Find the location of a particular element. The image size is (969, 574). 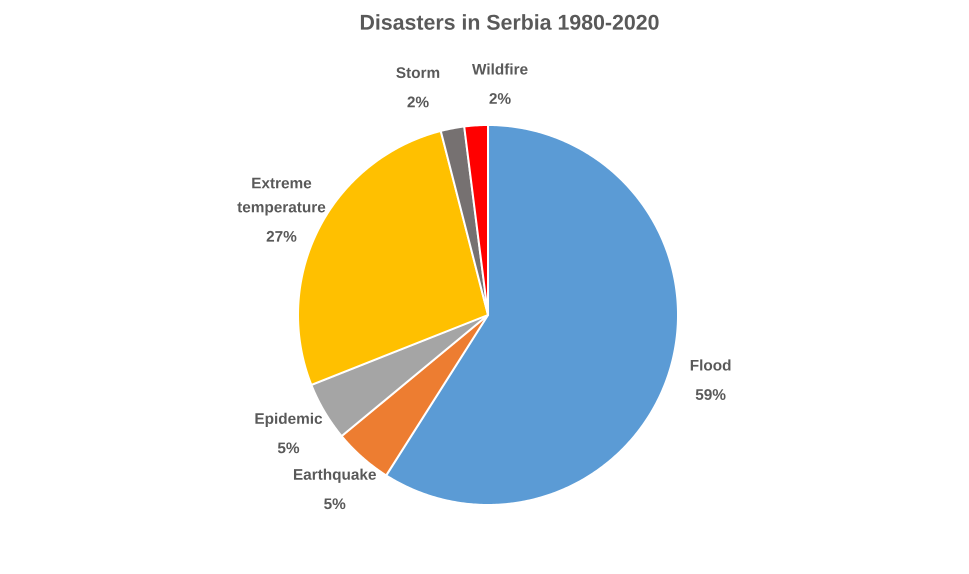

chart-title: Disasters in Serbia 1980-2020 is located at coordinates (509, 22).